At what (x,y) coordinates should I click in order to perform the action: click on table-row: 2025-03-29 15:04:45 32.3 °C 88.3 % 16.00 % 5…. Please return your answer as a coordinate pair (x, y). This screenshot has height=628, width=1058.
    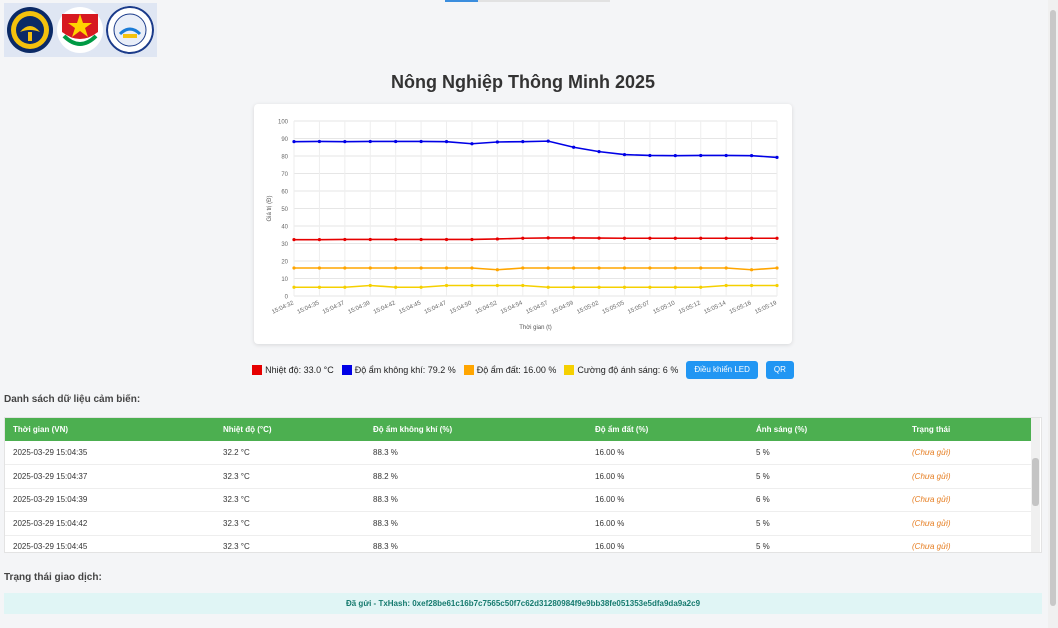
    Looking at the image, I should click on (518, 543).